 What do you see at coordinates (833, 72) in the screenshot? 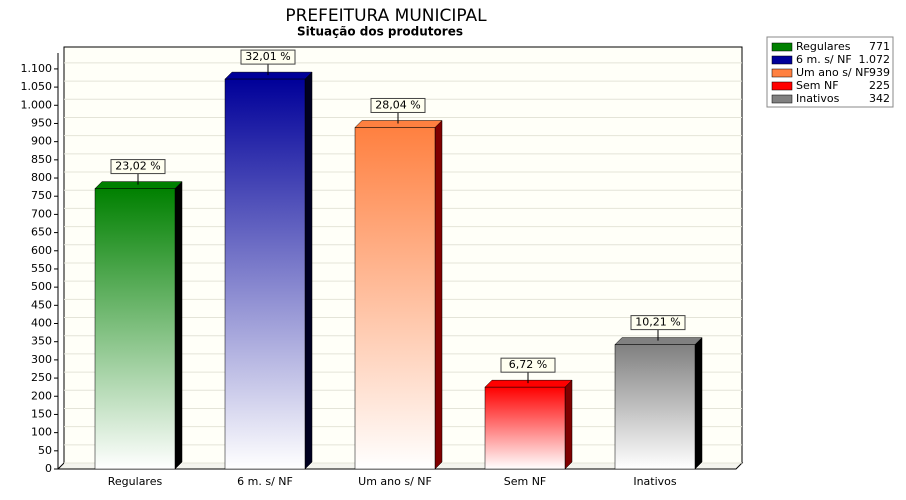
I see `legend-label: Um ano s/ NF` at bounding box center [833, 72].